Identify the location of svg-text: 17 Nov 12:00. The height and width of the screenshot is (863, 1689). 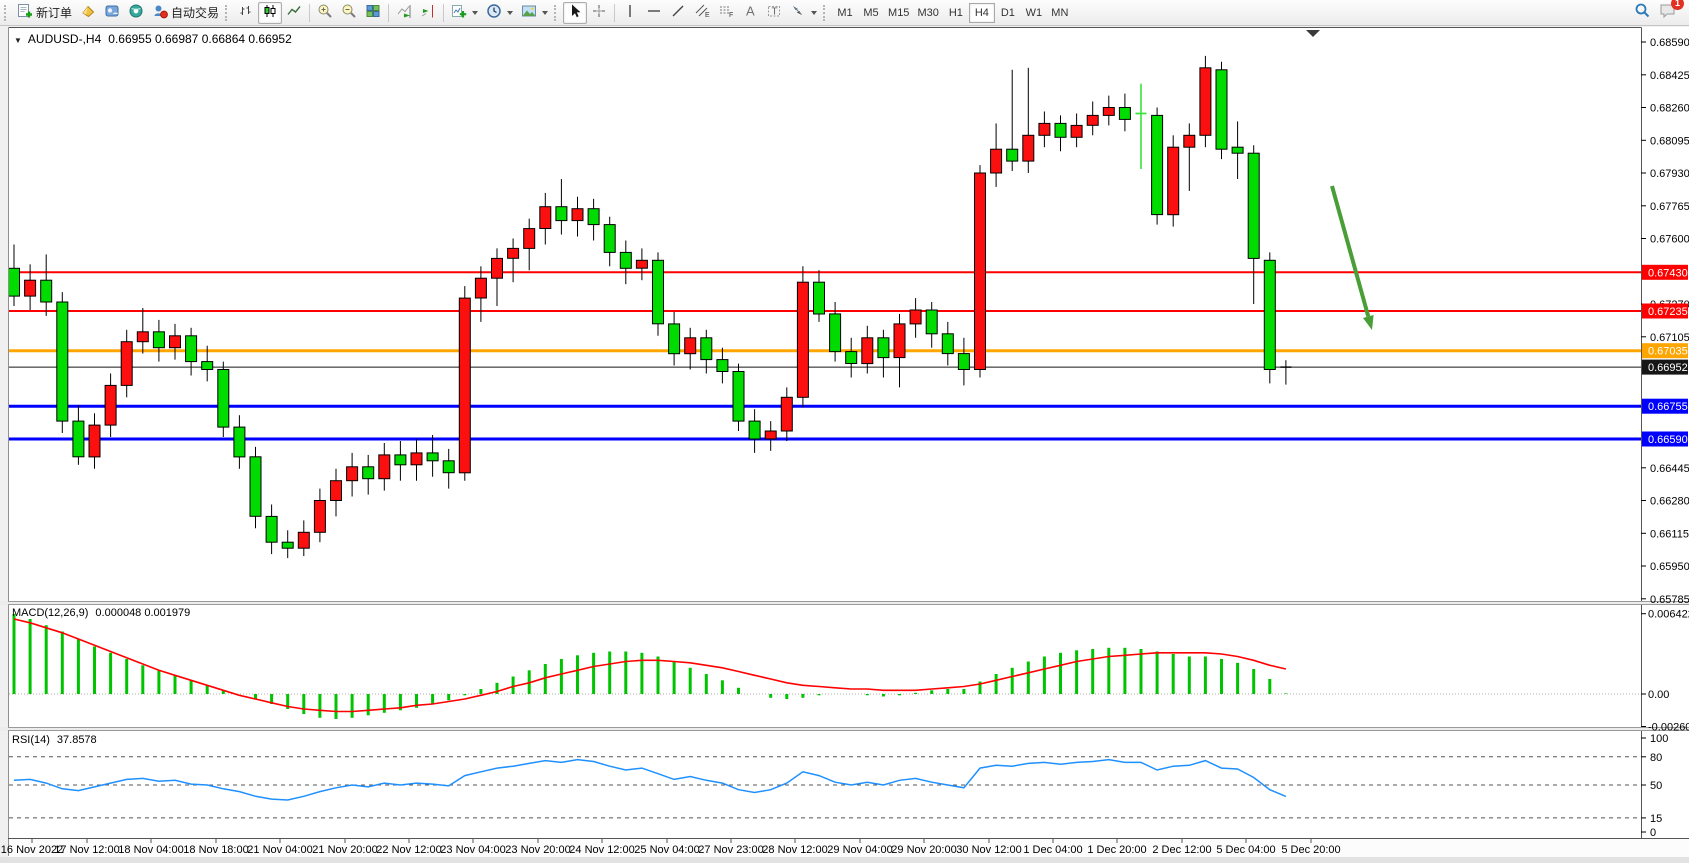
(86, 850).